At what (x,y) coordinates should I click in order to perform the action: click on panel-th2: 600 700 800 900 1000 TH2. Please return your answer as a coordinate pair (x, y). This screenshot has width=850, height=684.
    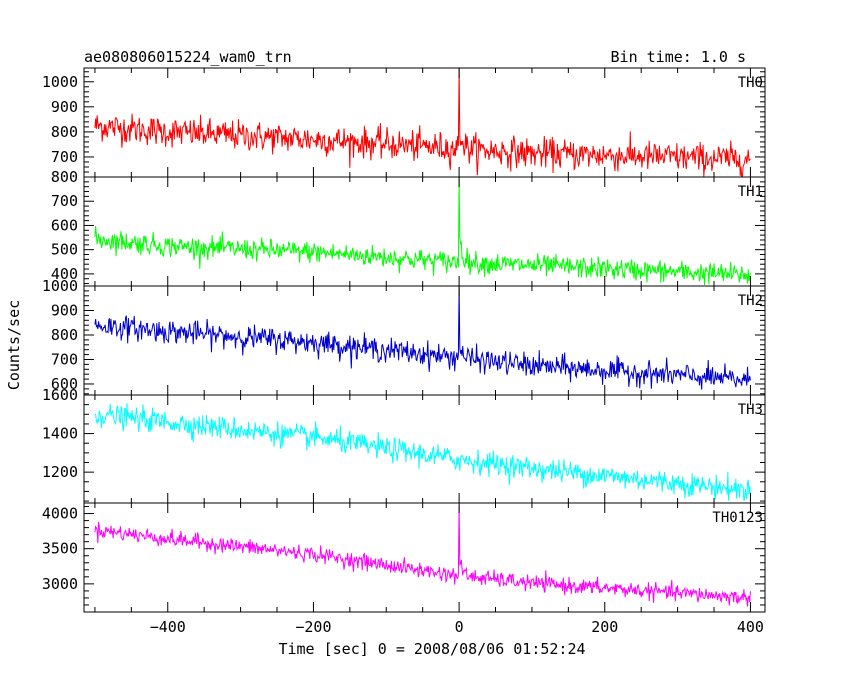
    Looking at the image, I should click on (404, 336).